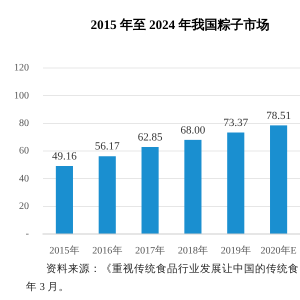 This screenshot has height=300, width=300. Describe the element at coordinates (150, 250) in the screenshot. I see `x-tick-label: 2017年` at that location.